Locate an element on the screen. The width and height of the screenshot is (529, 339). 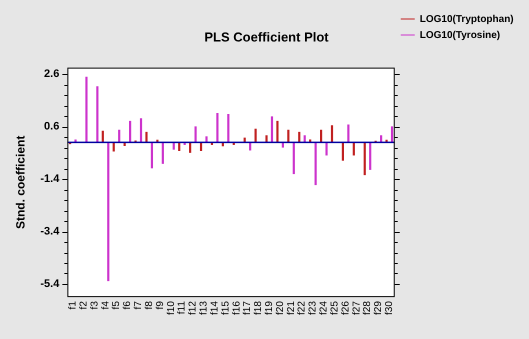
x-tick-label: f20 is located at coordinates (280, 308).